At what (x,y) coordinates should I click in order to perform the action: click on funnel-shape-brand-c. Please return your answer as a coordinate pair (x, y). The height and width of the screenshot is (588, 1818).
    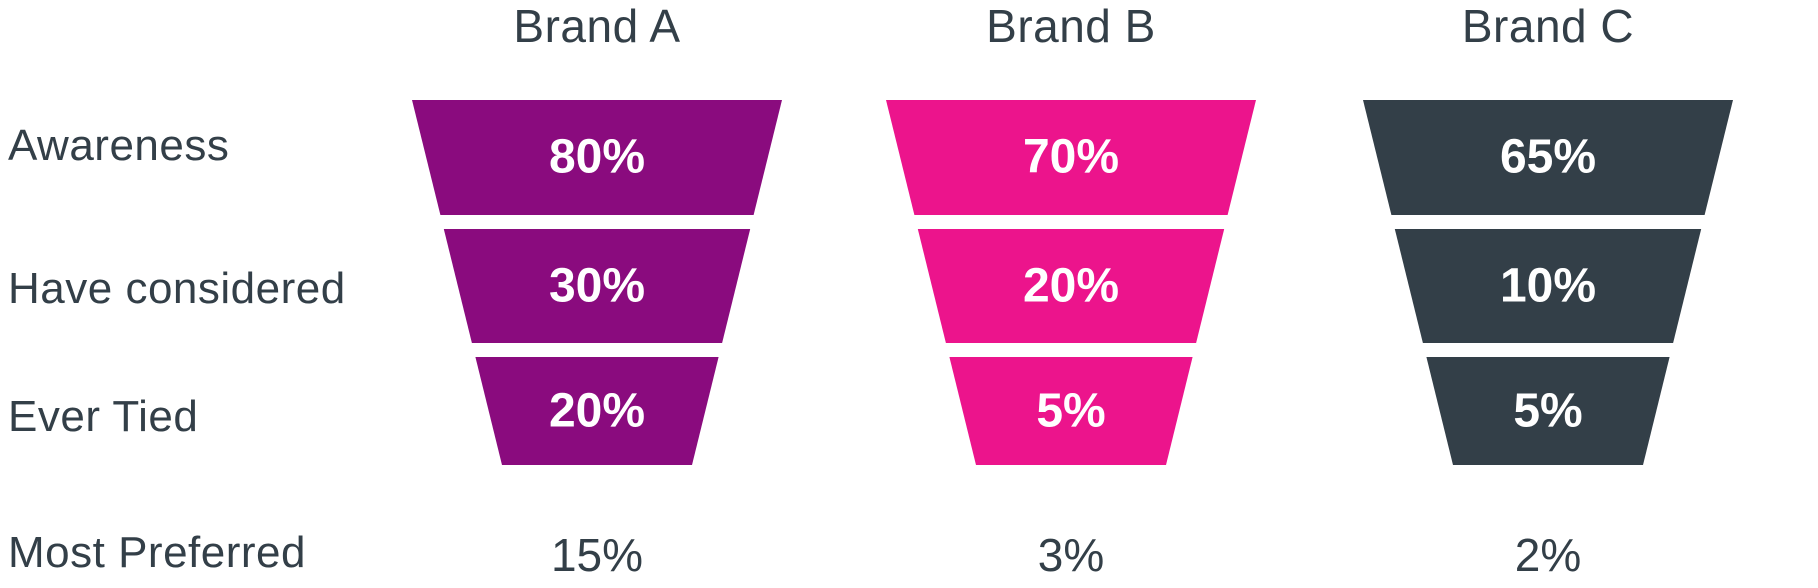
    Looking at the image, I should click on (1548, 282).